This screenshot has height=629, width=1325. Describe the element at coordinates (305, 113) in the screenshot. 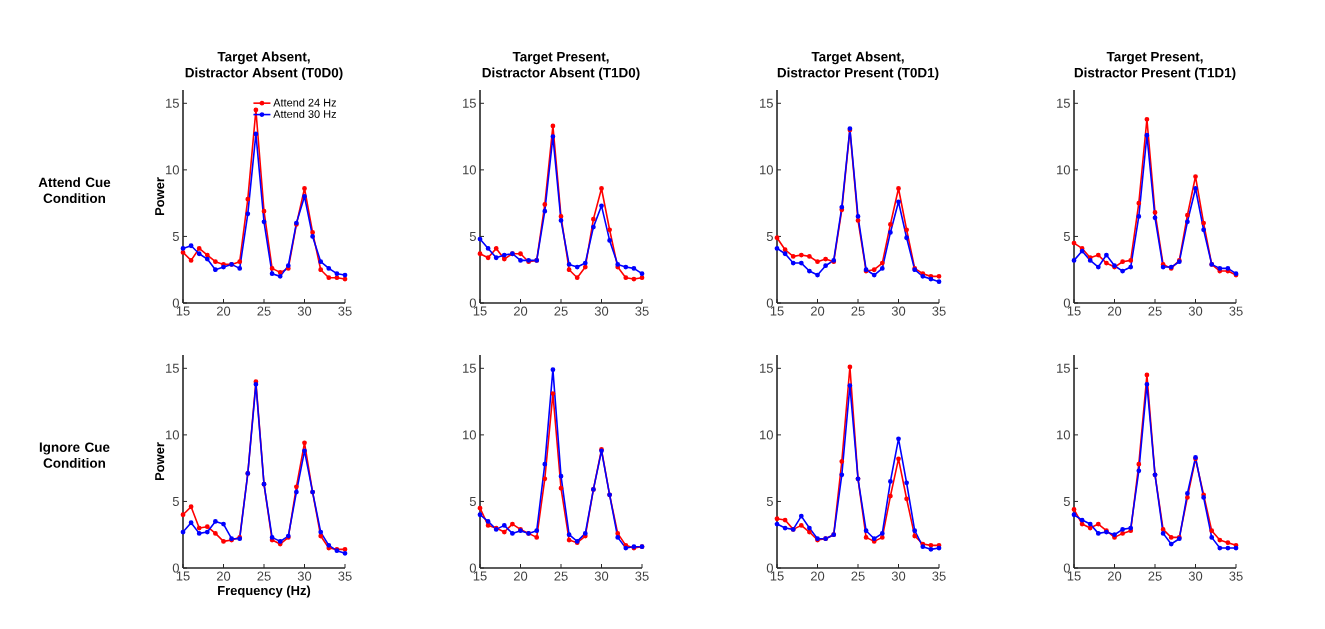

I see `legend-label: Attend 30 Hz` at that location.